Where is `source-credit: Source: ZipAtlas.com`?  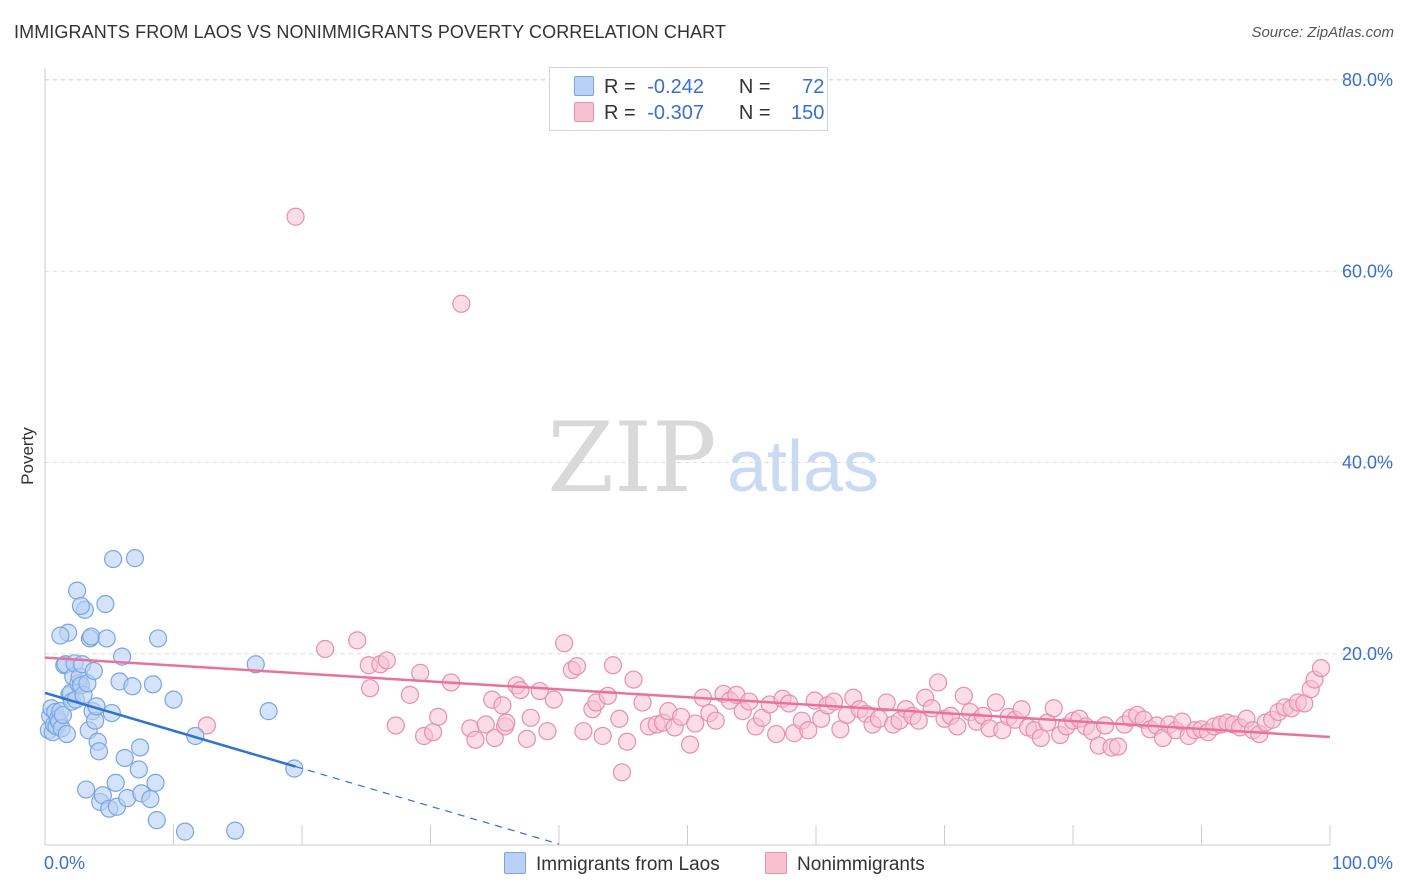
source-credit: Source: ZipAtlas.com is located at coordinates (1322, 32).